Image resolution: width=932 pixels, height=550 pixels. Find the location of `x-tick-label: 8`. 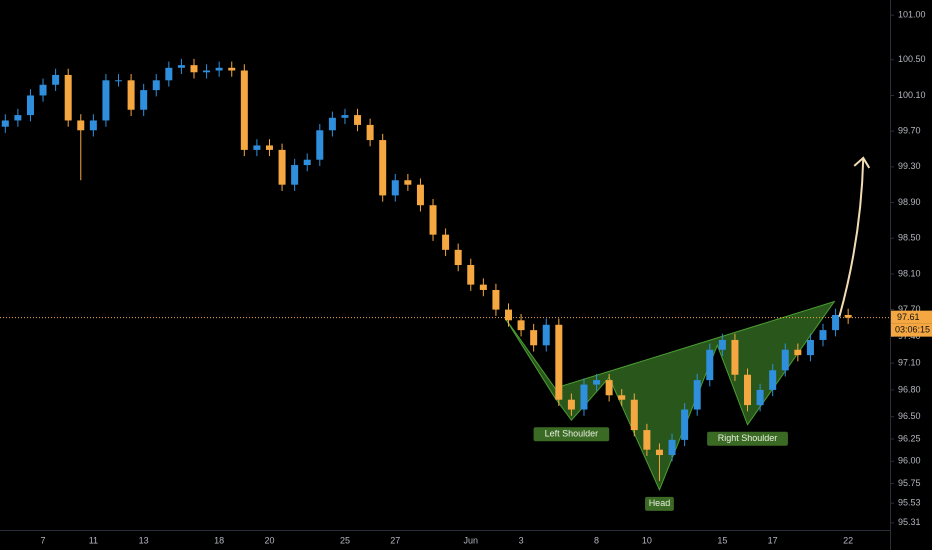

x-tick-label: 8 is located at coordinates (596, 540).